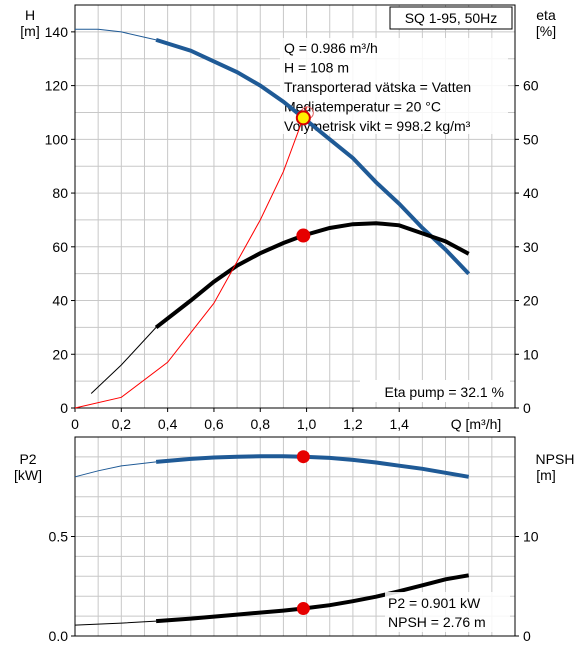 Image resolution: width=585 pixels, height=650 pixels. Describe the element at coordinates (57, 32) in the screenshot. I see `y-tick-label-left: 140` at that location.